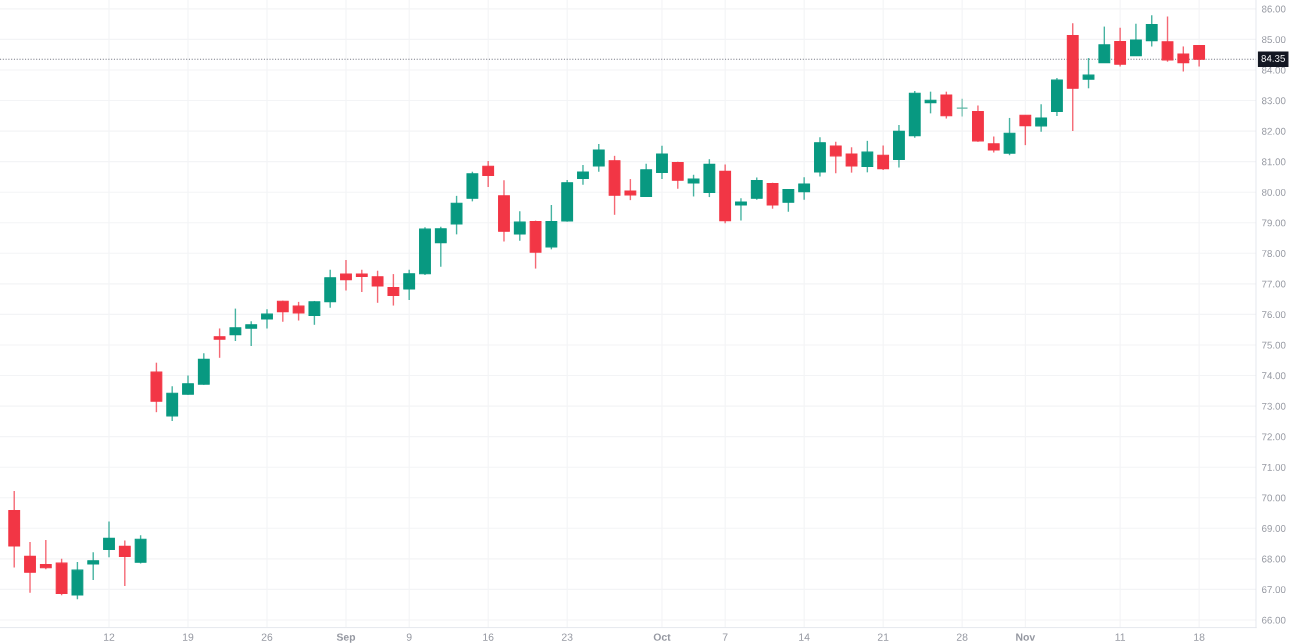  I want to click on y-tick-label: 70.00, so click(1274, 498).